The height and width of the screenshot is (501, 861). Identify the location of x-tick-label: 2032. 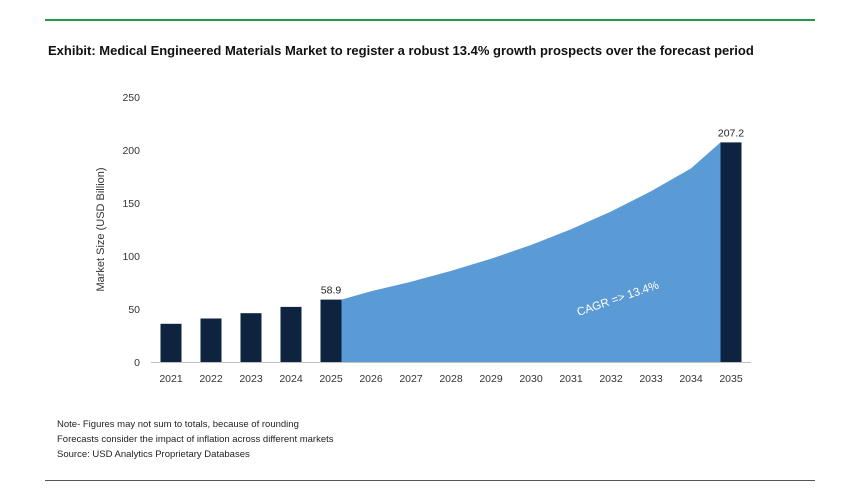
(611, 379).